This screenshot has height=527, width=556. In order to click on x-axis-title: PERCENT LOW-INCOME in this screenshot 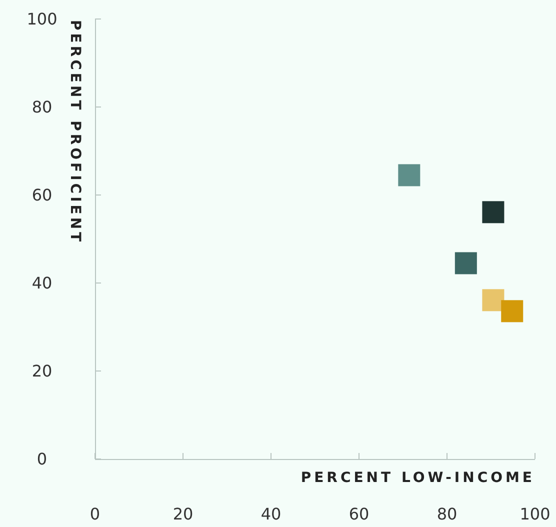, I will do `click(417, 478)`.